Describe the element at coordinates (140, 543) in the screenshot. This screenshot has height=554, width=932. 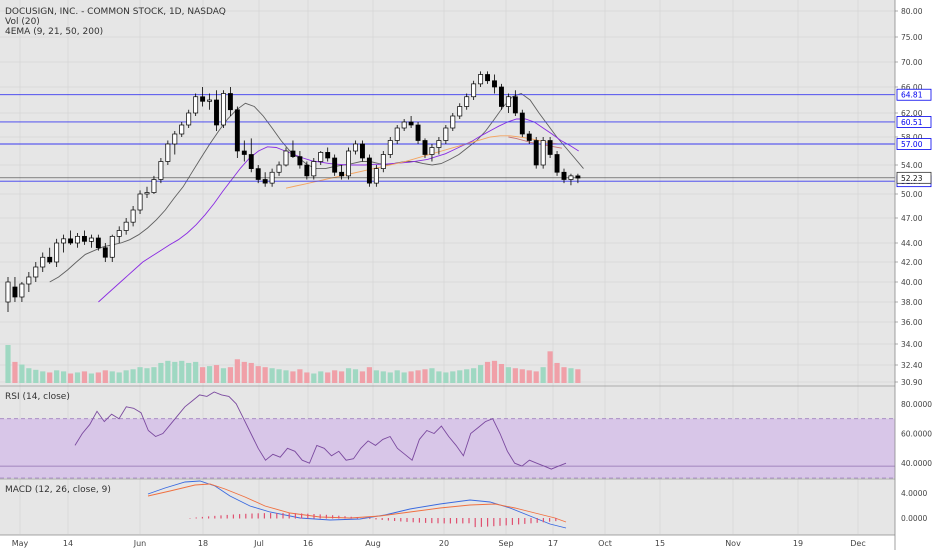
I see `time-label-2: Jun` at that location.